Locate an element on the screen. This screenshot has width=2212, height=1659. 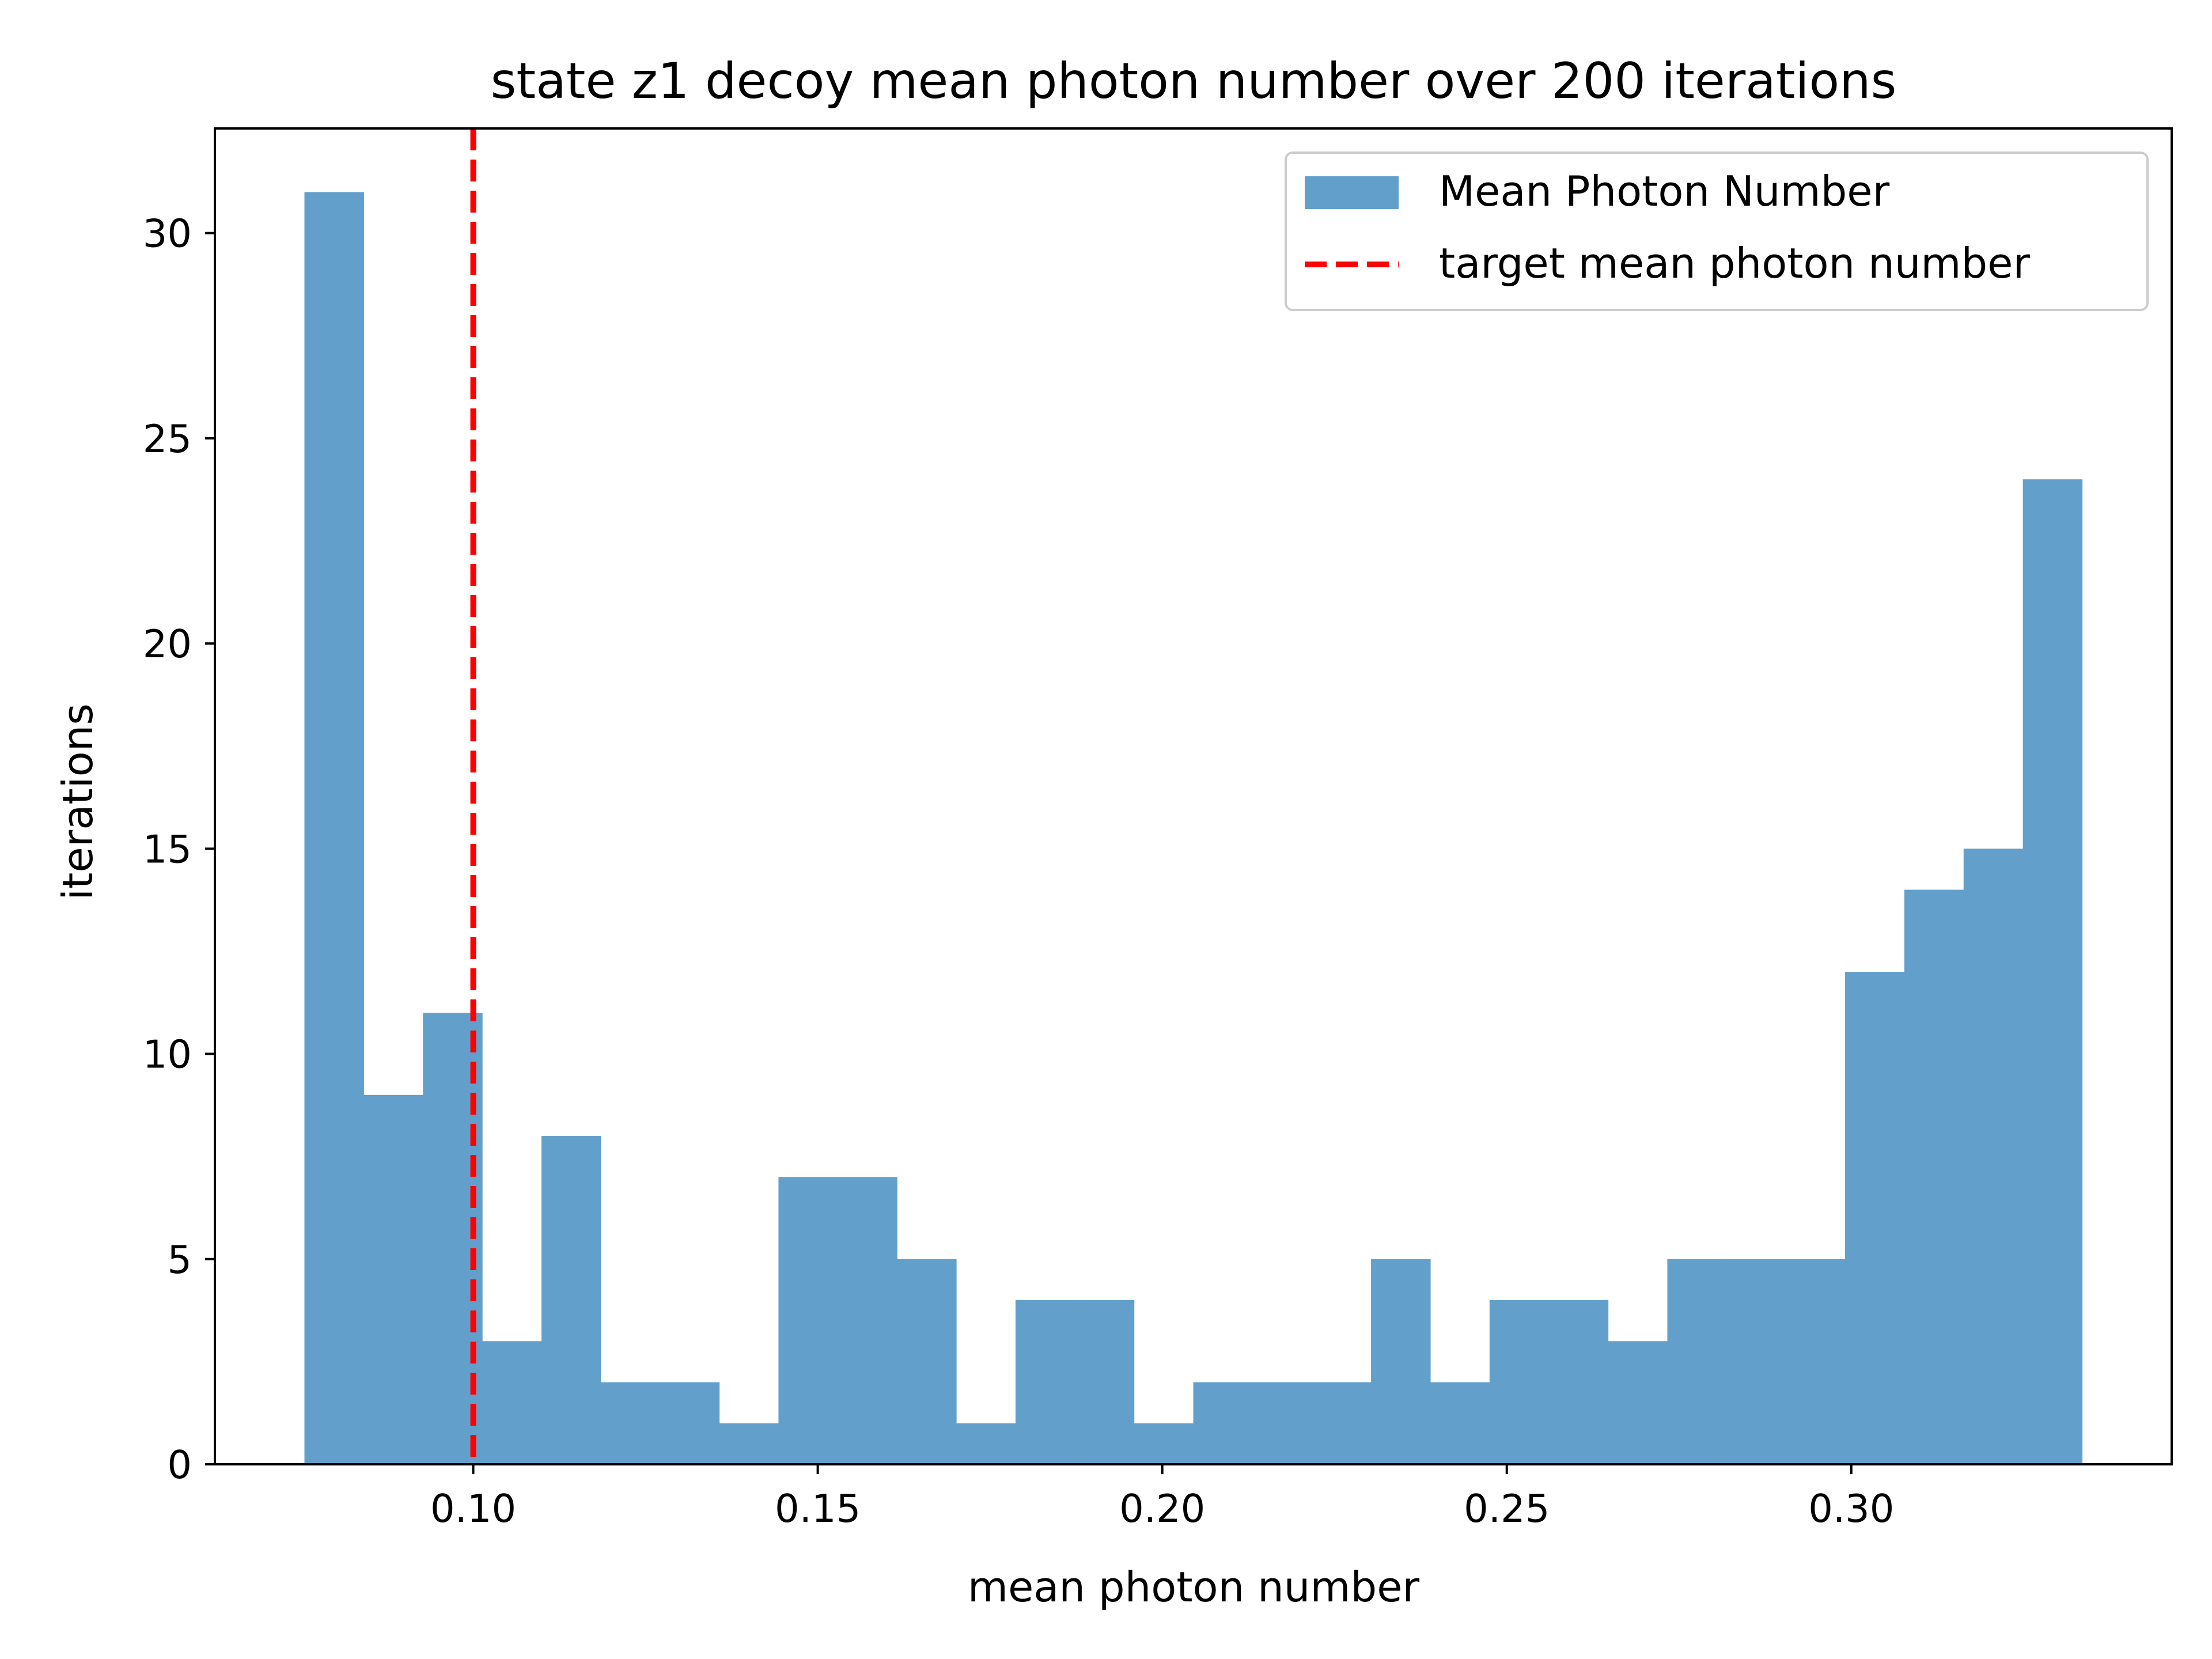
x-axis-ticks: 0.10 0.15 0.20 0.25 0.30 is located at coordinates (1162, 1497).